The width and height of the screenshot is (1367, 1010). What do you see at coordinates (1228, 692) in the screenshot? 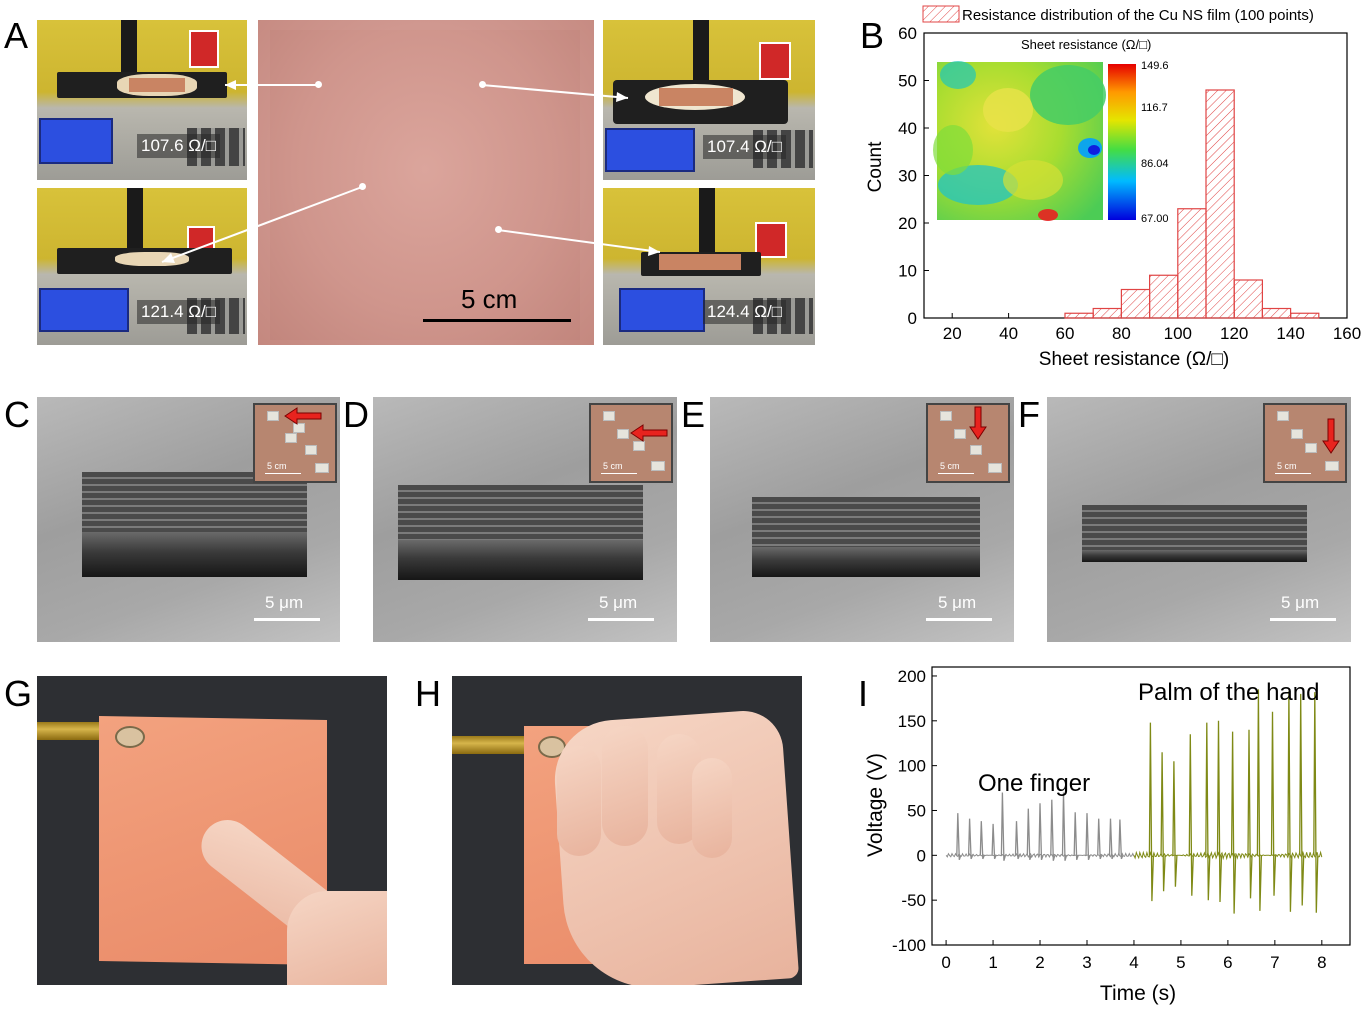
I see `annotation-palm: Palm of the hand` at bounding box center [1228, 692].